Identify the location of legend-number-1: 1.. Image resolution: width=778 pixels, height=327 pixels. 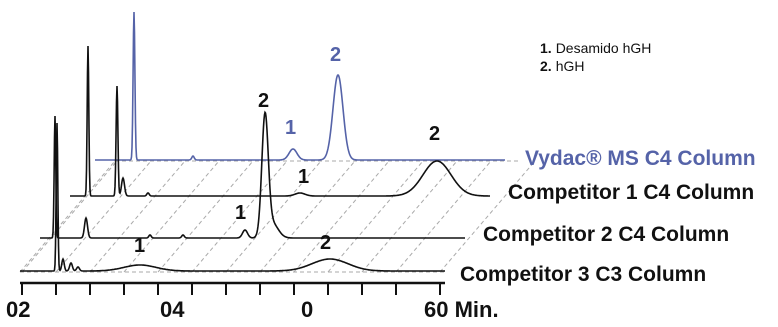
(546, 48).